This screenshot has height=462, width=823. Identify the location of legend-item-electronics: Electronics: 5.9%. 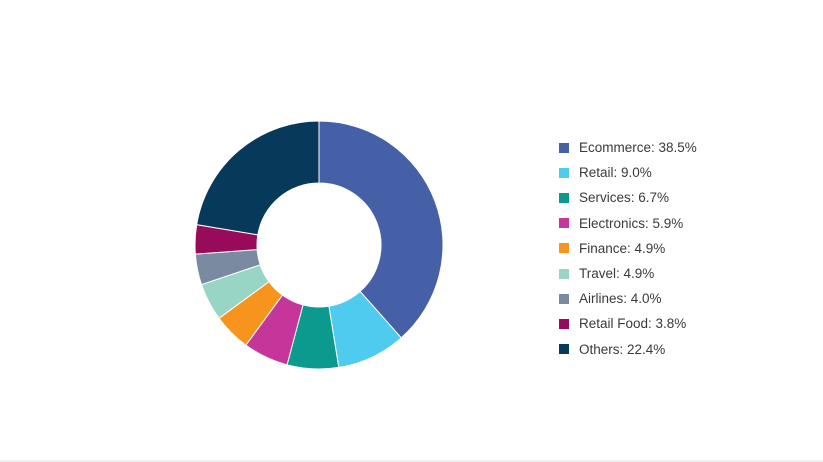
(628, 223).